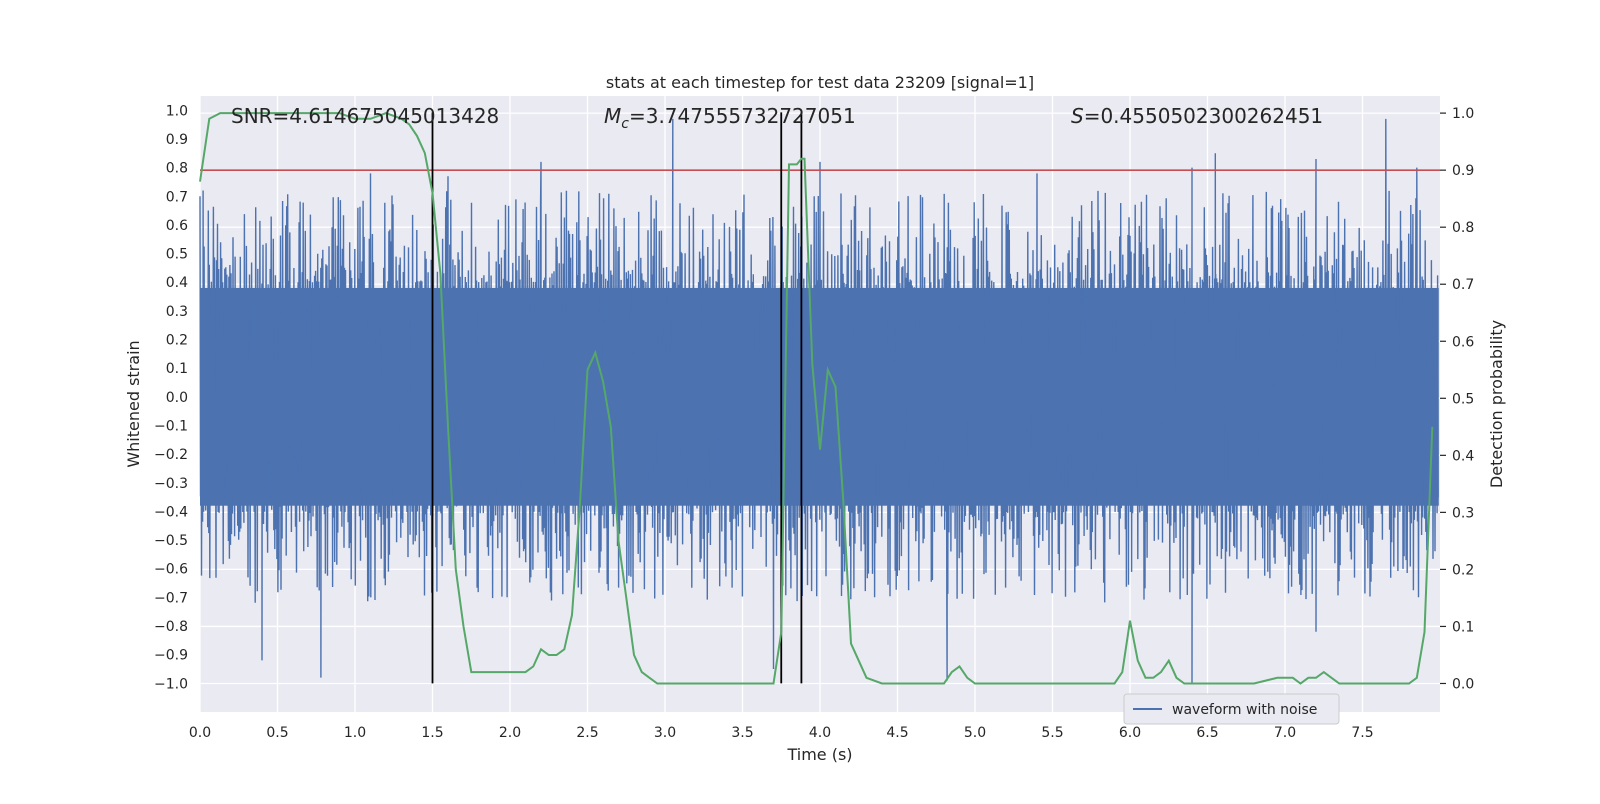 Image resolution: width=1600 pixels, height=804 pixels. I want to click on y-tick-label: 0.5, so click(177, 255).